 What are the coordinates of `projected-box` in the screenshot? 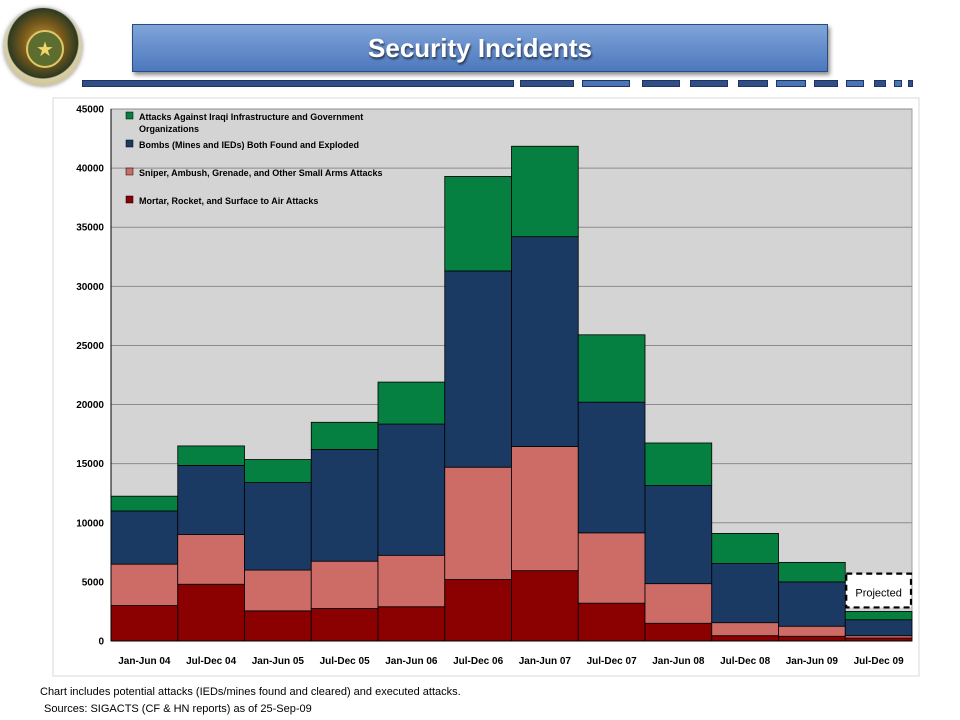 It's located at (879, 590).